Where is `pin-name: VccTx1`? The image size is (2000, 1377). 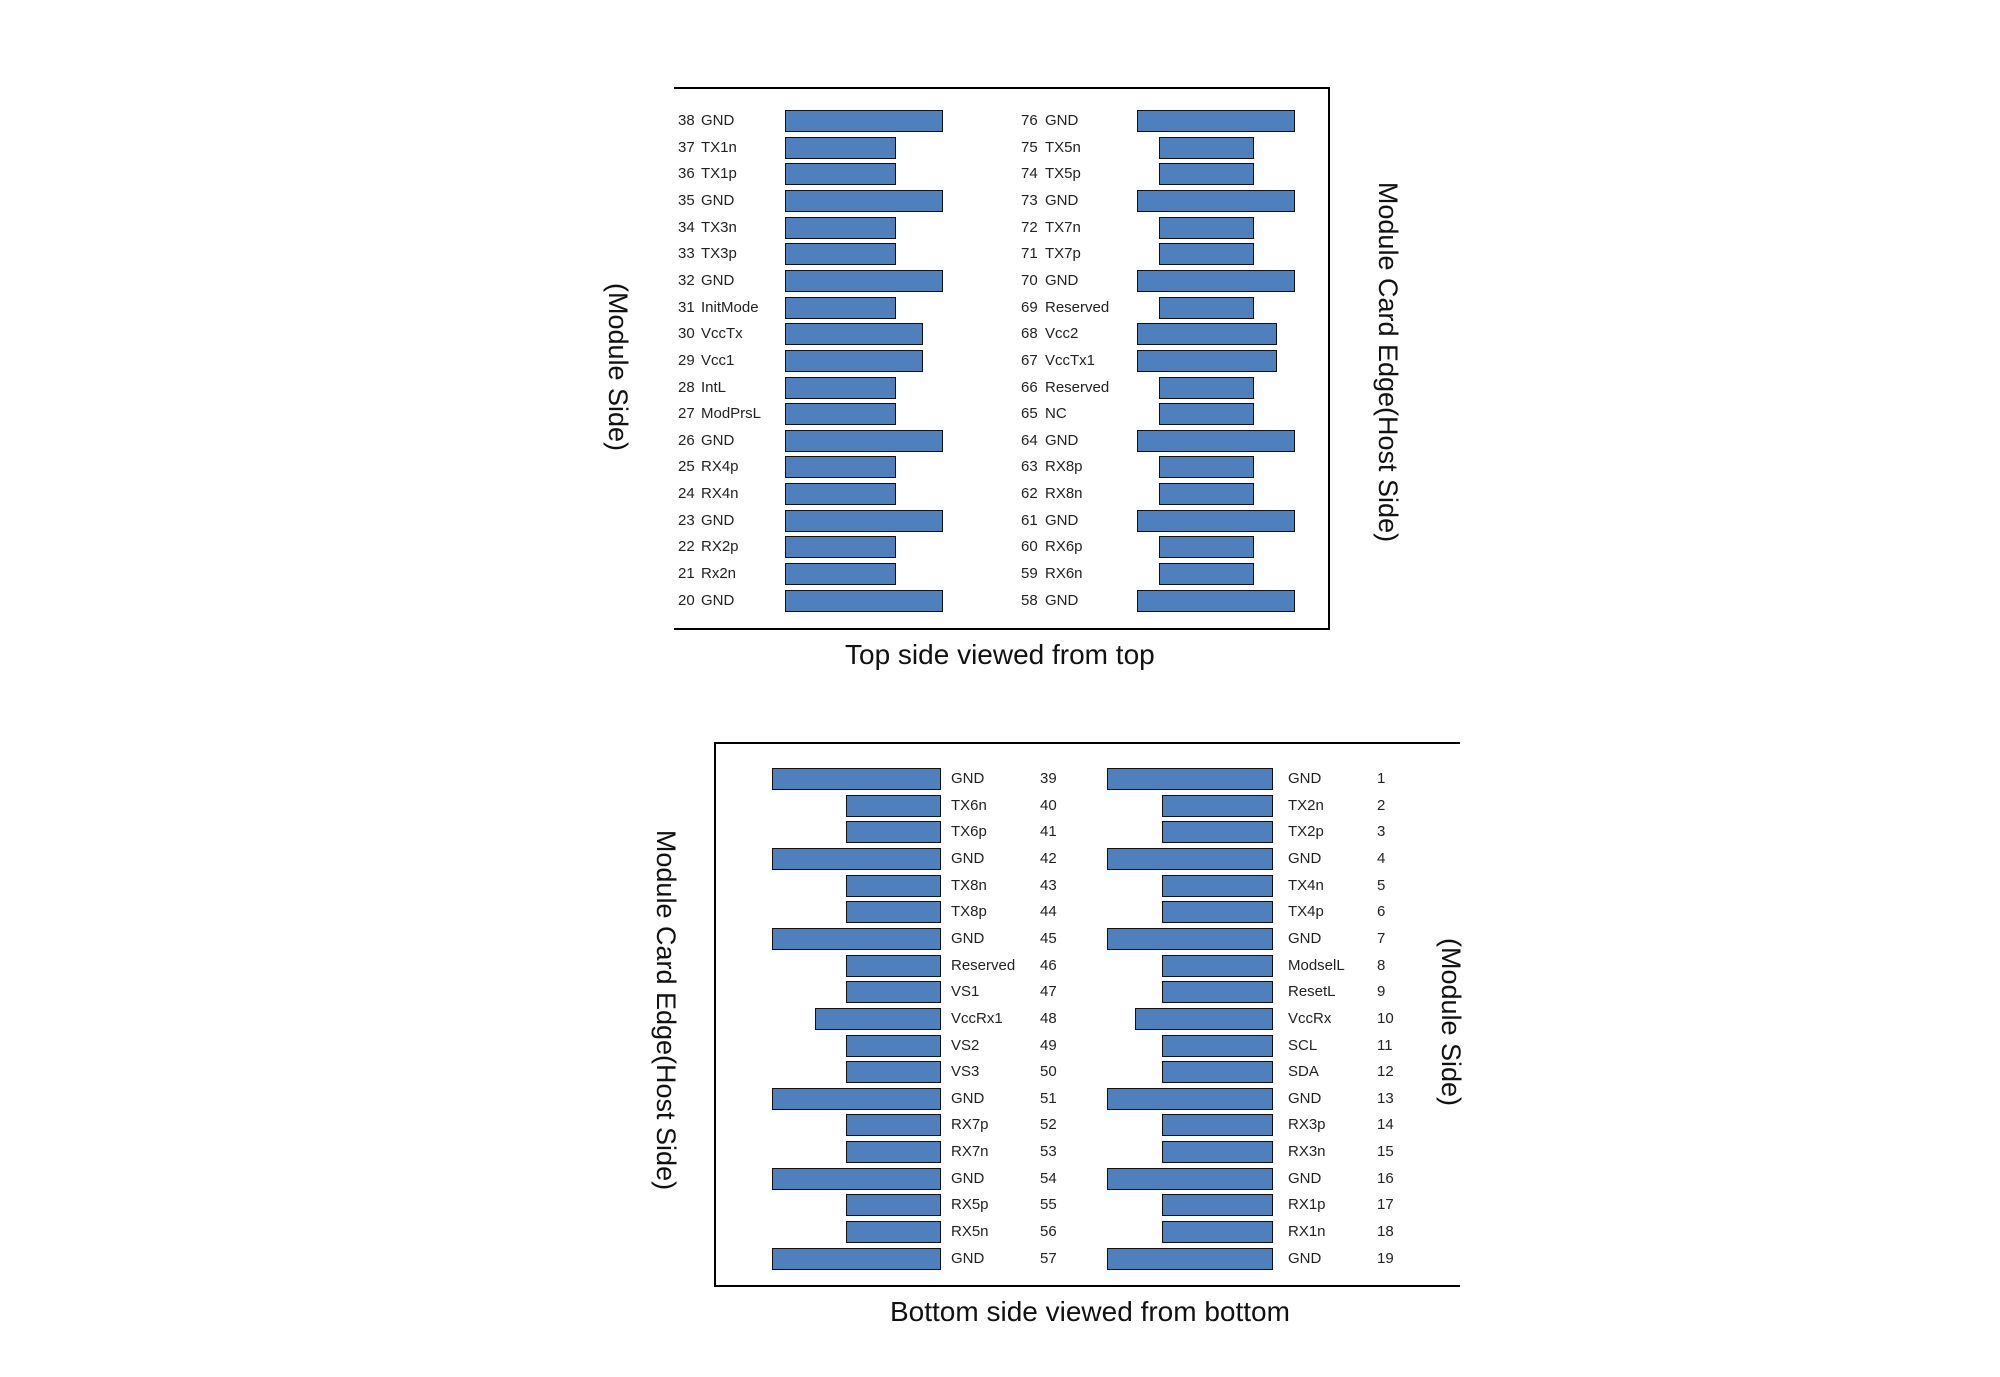 pin-name: VccTx1 is located at coordinates (1070, 360).